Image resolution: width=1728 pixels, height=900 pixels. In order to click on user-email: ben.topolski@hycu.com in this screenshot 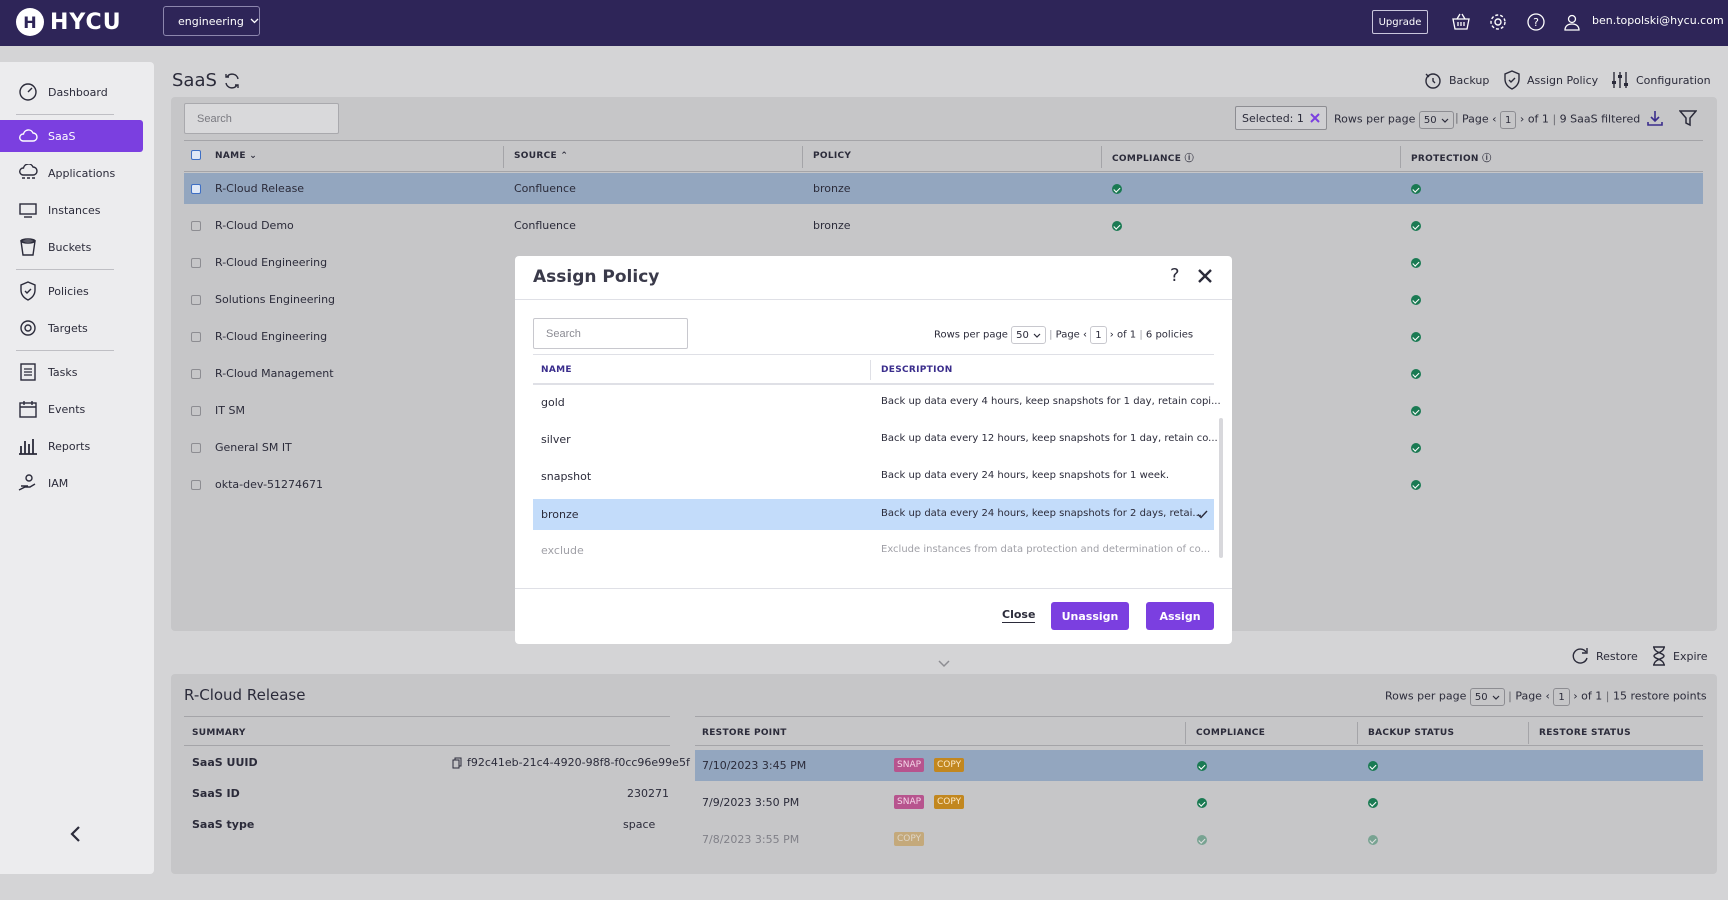, I will do `click(1658, 20)`.